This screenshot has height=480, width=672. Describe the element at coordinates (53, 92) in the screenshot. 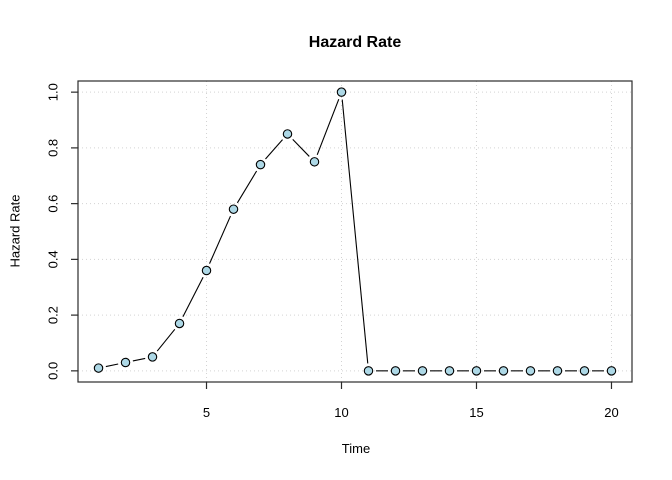

I see `y-tick-label: 1.0` at that location.